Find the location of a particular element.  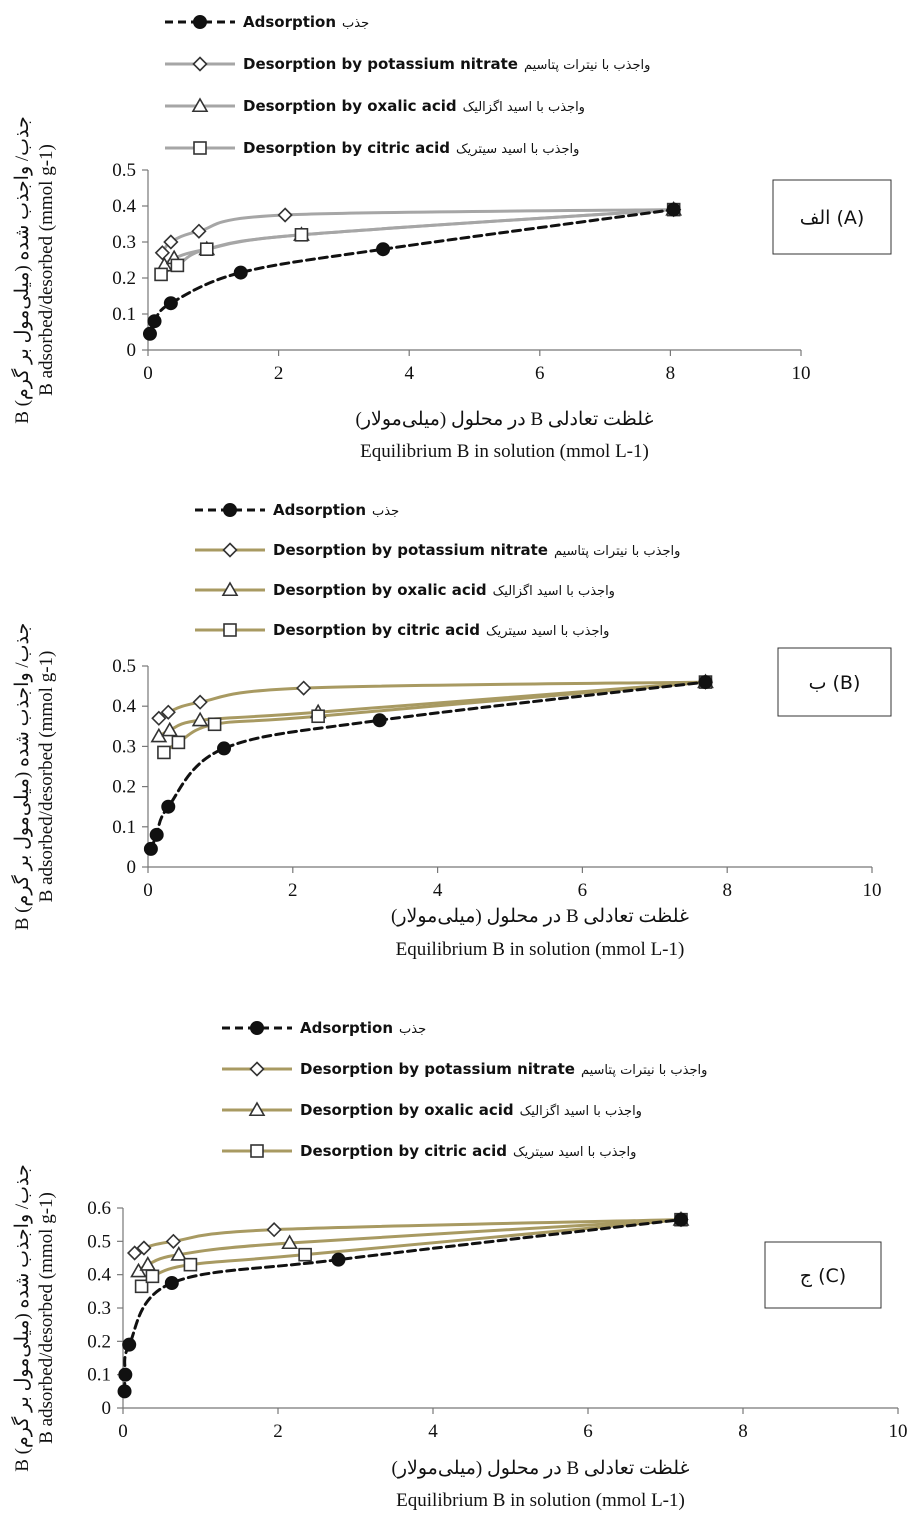

panel-label: ج (C) is located at coordinates (823, 1276).